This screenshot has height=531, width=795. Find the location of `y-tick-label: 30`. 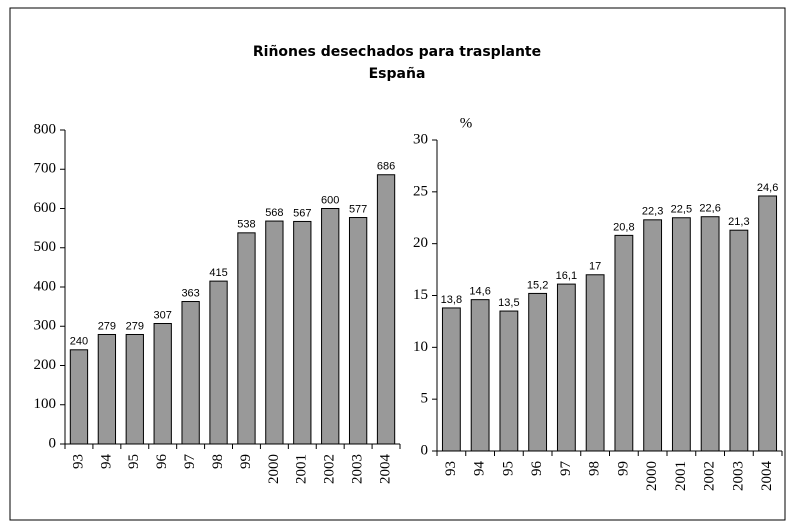

y-tick-label: 30 is located at coordinates (420, 139).